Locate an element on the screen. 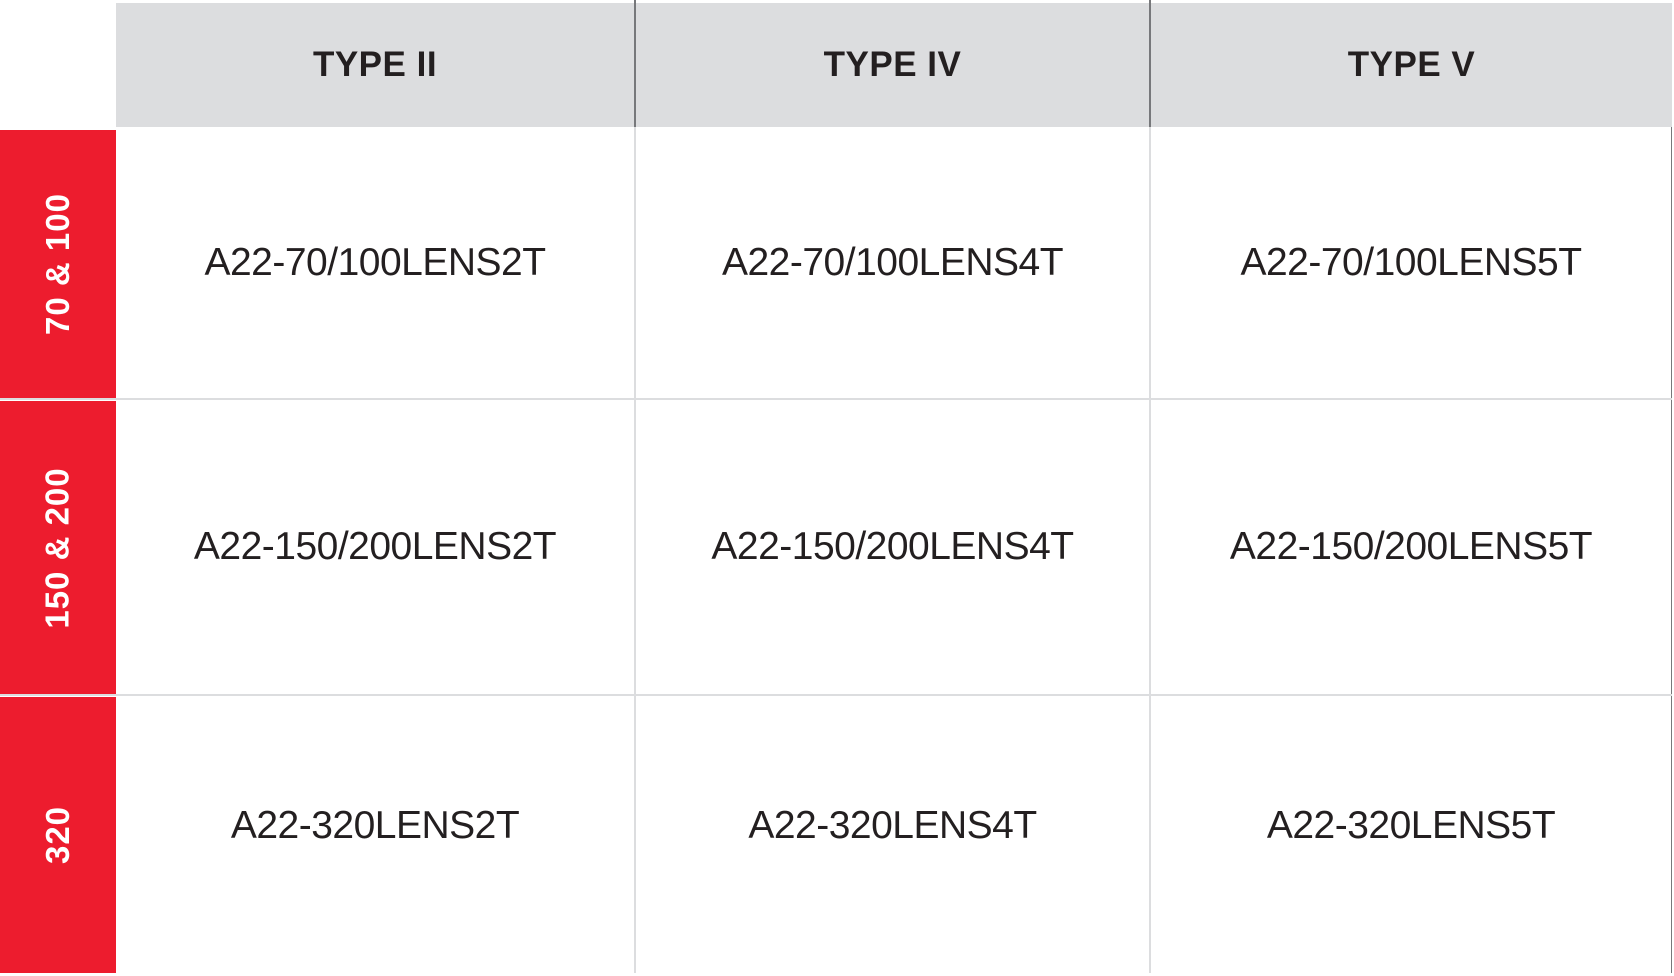 The image size is (1674, 976). row-label-text: 70 & 100 is located at coordinates (57, 264).